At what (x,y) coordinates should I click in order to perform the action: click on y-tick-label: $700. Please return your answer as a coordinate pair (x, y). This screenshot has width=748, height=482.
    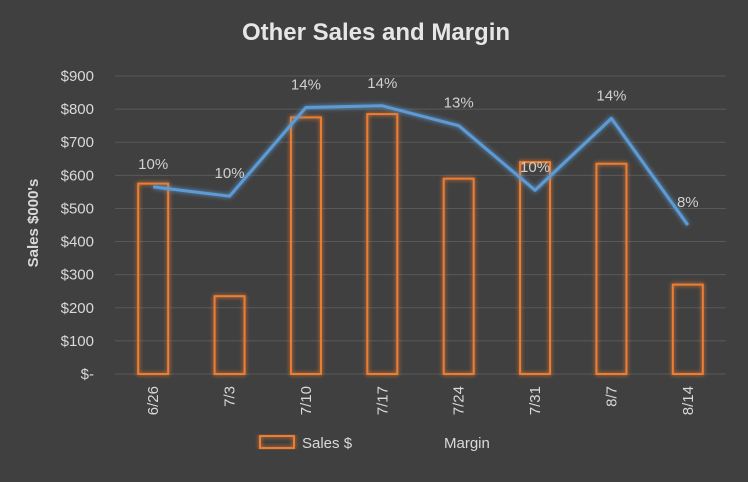
    Looking at the image, I should click on (77, 142).